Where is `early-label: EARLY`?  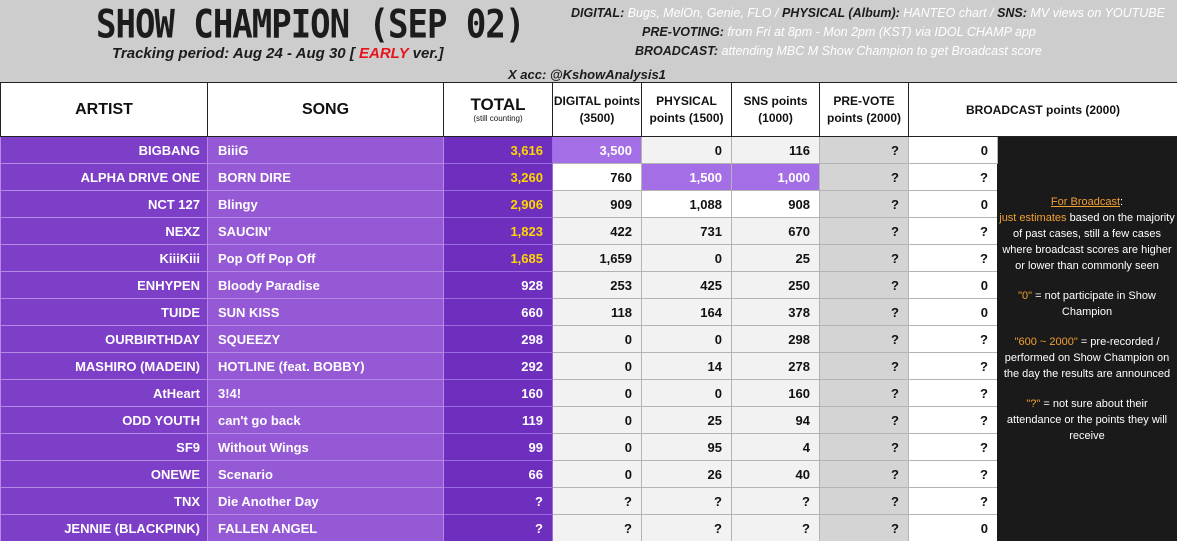
early-label: EARLY is located at coordinates (383, 53).